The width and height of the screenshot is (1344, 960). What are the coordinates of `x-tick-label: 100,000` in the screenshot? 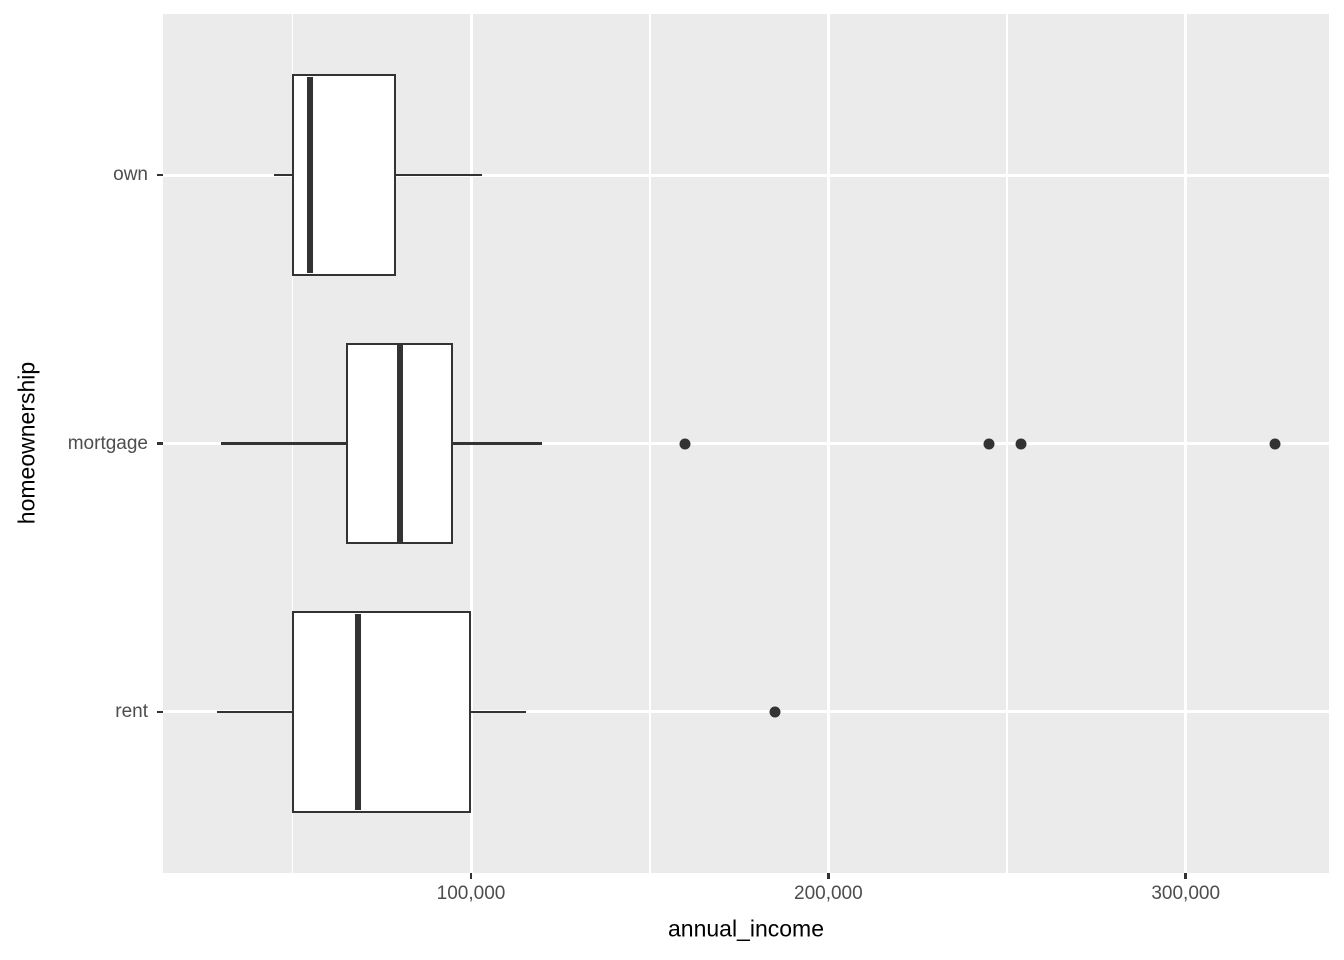 It's located at (471, 893).